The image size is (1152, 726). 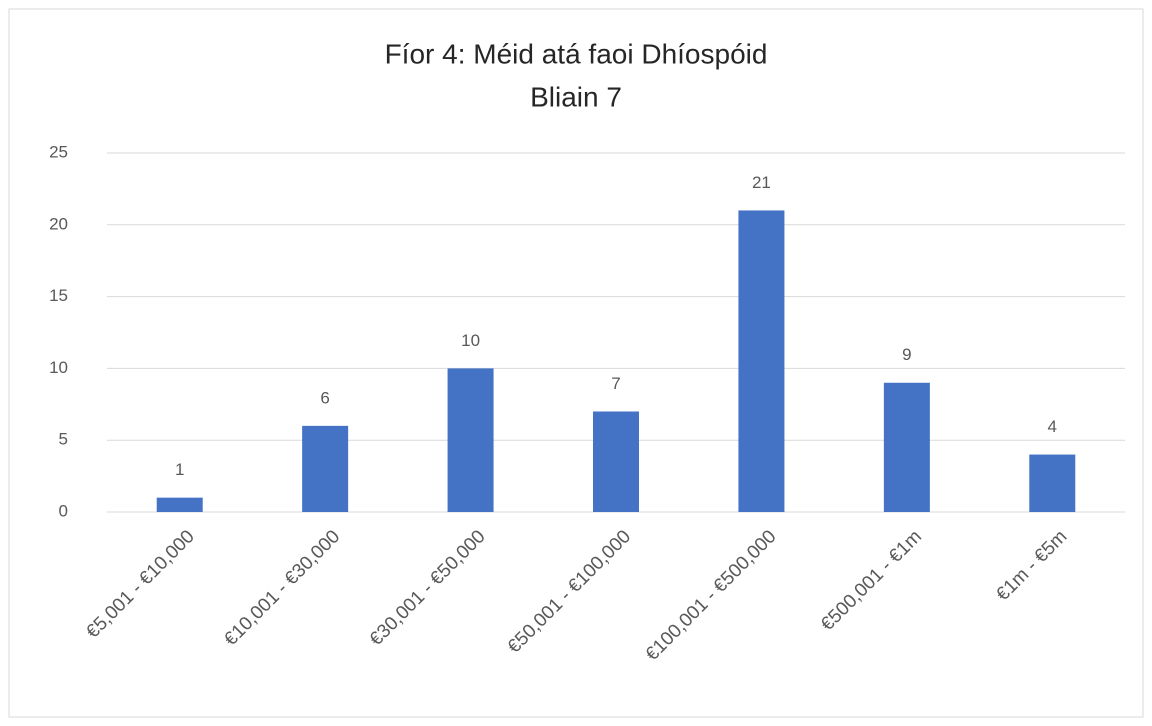 What do you see at coordinates (58, 151) in the screenshot?
I see `y-tick-label: 25` at bounding box center [58, 151].